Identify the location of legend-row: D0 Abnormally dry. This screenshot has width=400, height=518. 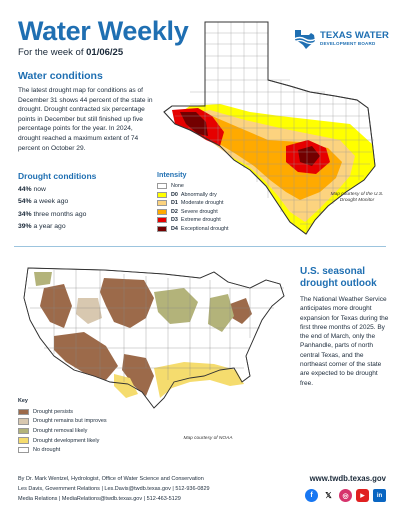
(207, 195).